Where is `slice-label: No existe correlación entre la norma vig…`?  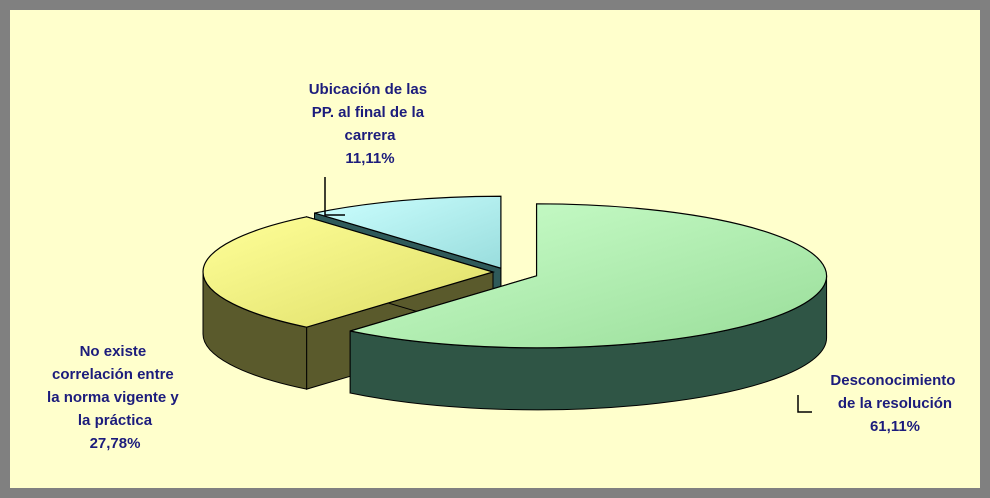 slice-label: No existe correlación entre la norma vig… is located at coordinates (115, 386).